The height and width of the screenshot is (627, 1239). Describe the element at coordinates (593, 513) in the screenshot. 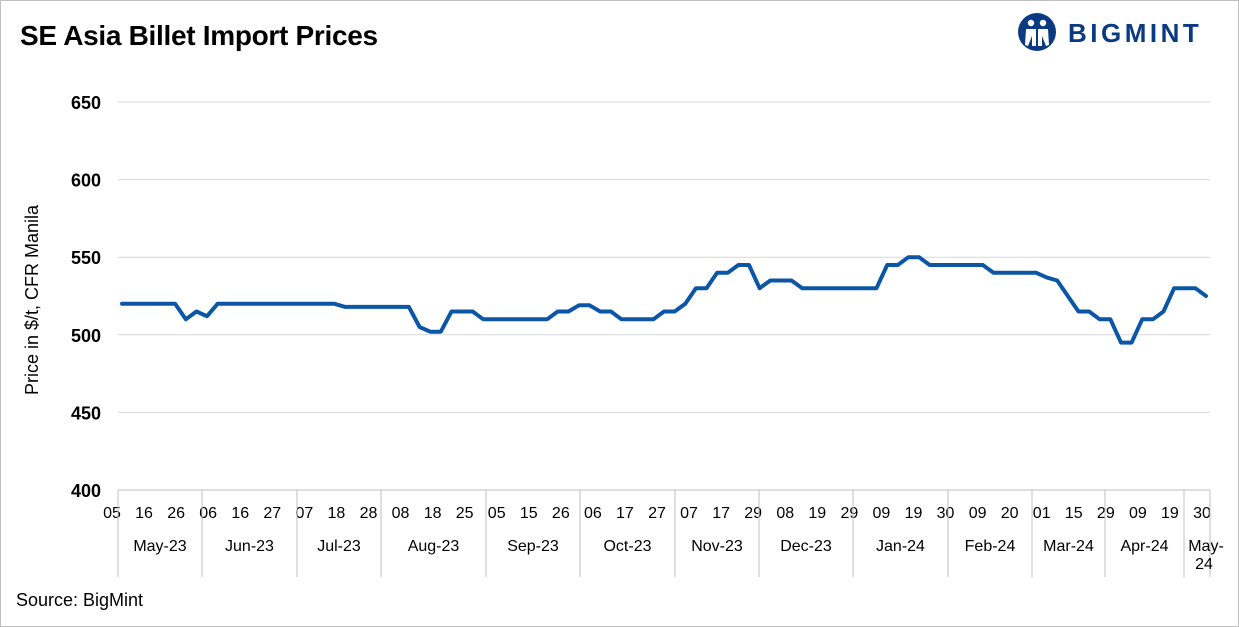

I see `x-tick-label: 06` at that location.